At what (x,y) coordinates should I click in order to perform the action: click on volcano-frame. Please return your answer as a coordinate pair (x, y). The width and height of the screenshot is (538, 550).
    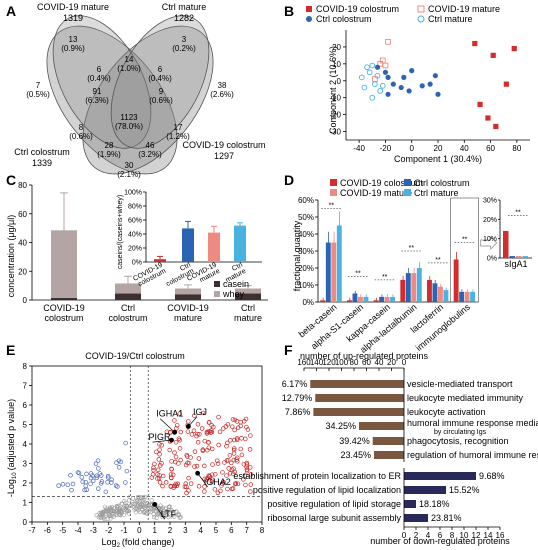
    Looking at the image, I should click on (147, 444).